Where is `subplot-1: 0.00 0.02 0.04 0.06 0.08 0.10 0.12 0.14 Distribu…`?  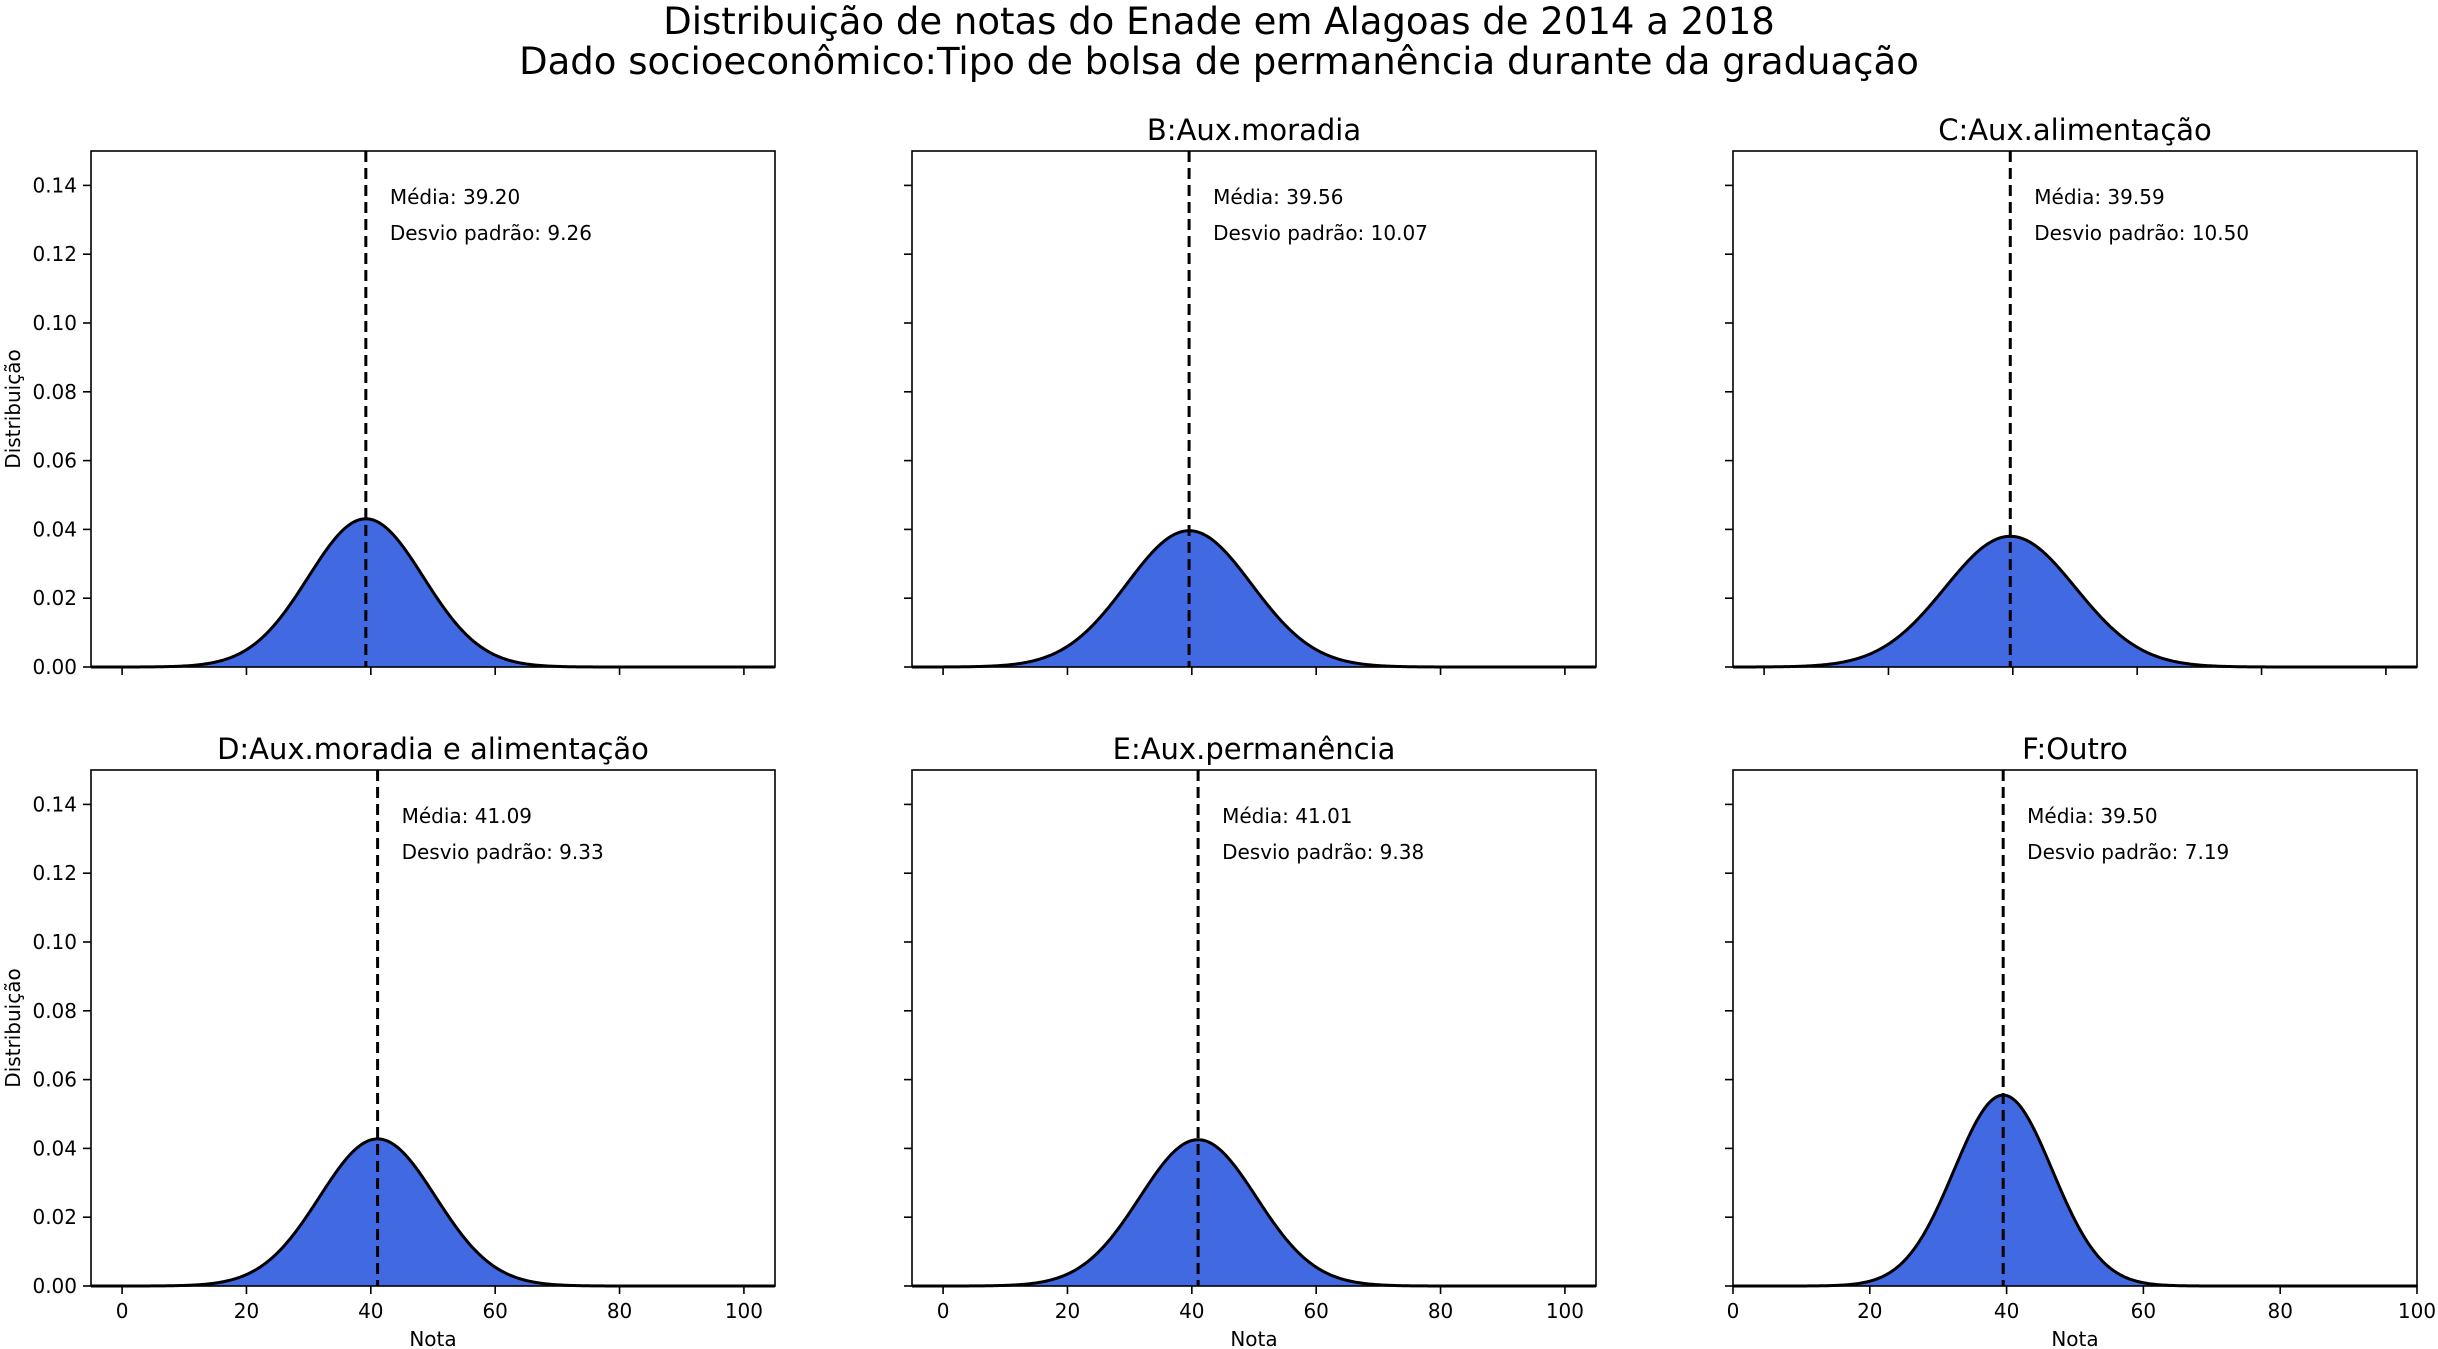 subplot-1: 0.00 0.02 0.04 0.06 0.08 0.10 0.12 0.14 Distribu… is located at coordinates (388, 414).